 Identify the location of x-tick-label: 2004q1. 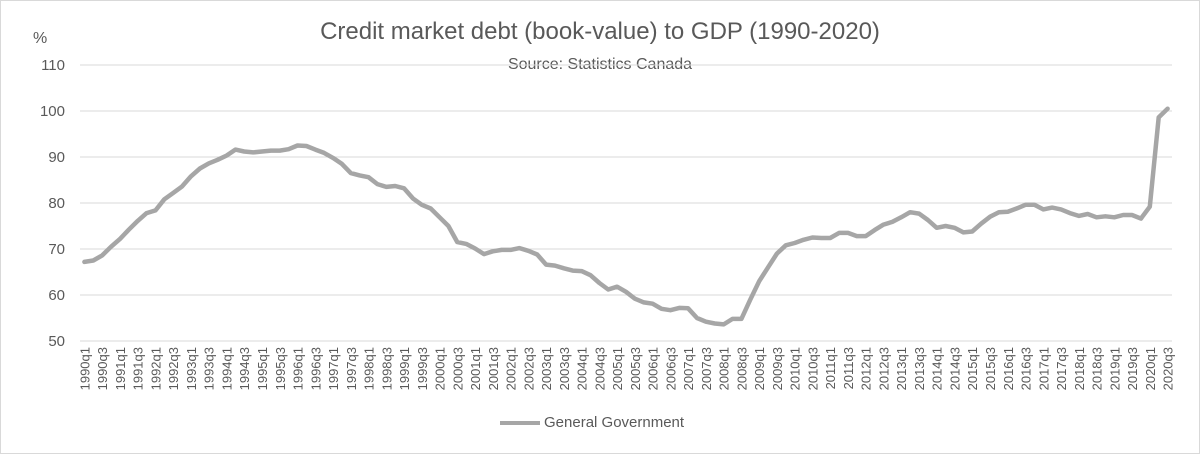
(582, 368).